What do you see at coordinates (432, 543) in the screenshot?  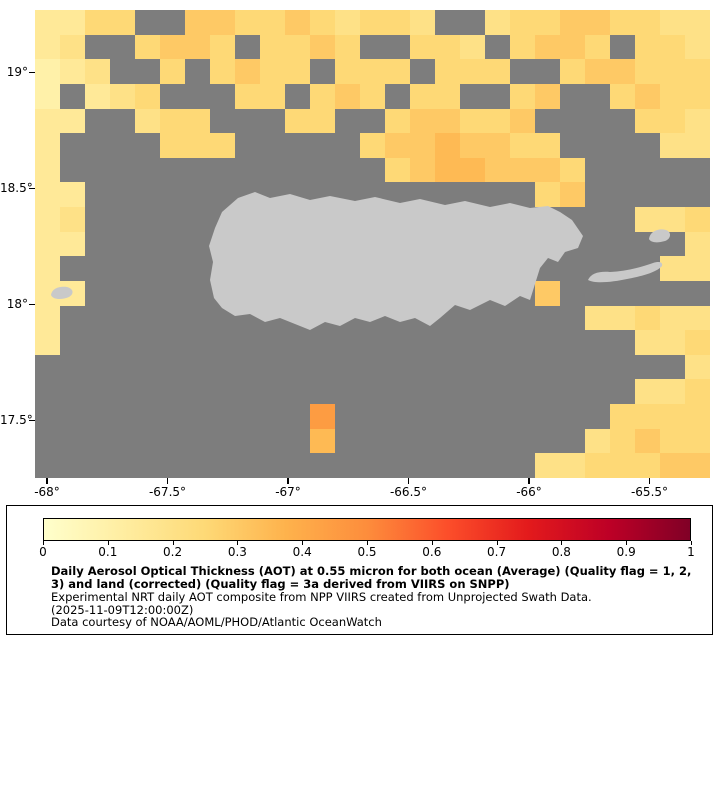 I see `colorbar-tick-mark` at bounding box center [432, 543].